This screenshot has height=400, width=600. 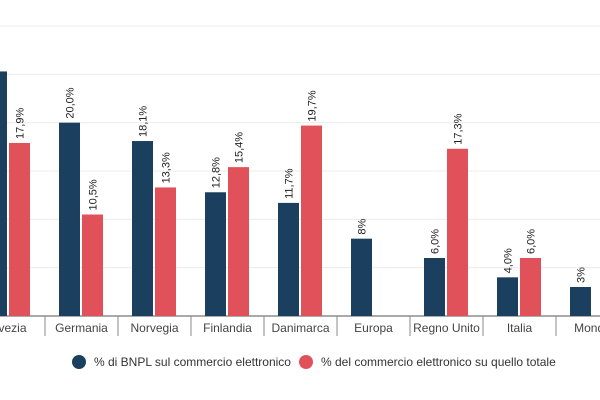 What do you see at coordinates (71, 102) in the screenshot?
I see `data-label: 20,0%` at bounding box center [71, 102].